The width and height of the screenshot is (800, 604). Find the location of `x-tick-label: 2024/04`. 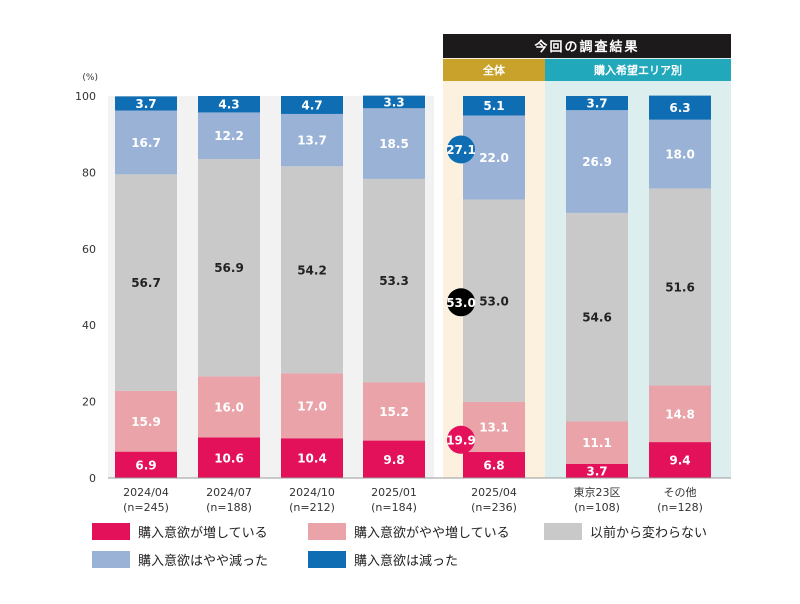

x-tick-label: 2024/04 is located at coordinates (146, 492).